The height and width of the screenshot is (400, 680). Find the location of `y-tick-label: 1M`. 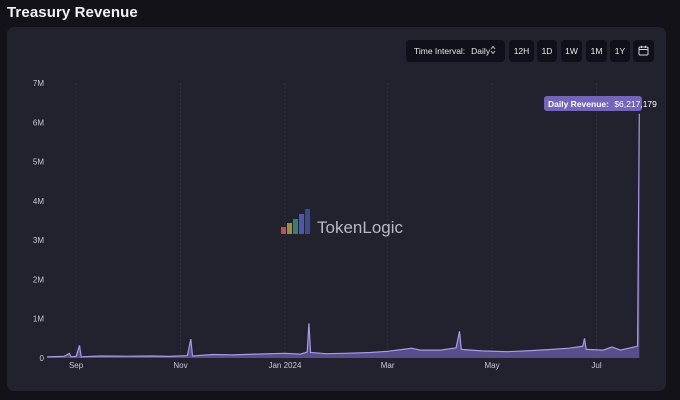

y-tick-label: 1M is located at coordinates (38, 319).